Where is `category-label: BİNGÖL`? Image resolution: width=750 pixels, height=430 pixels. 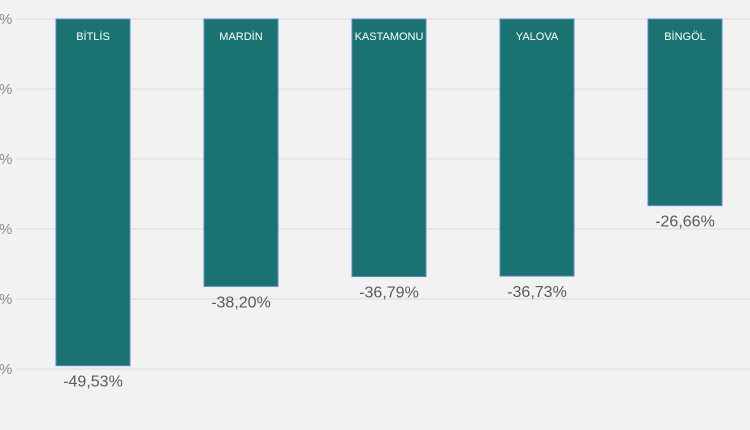 category-label: BİNGÖL is located at coordinates (685, 36).